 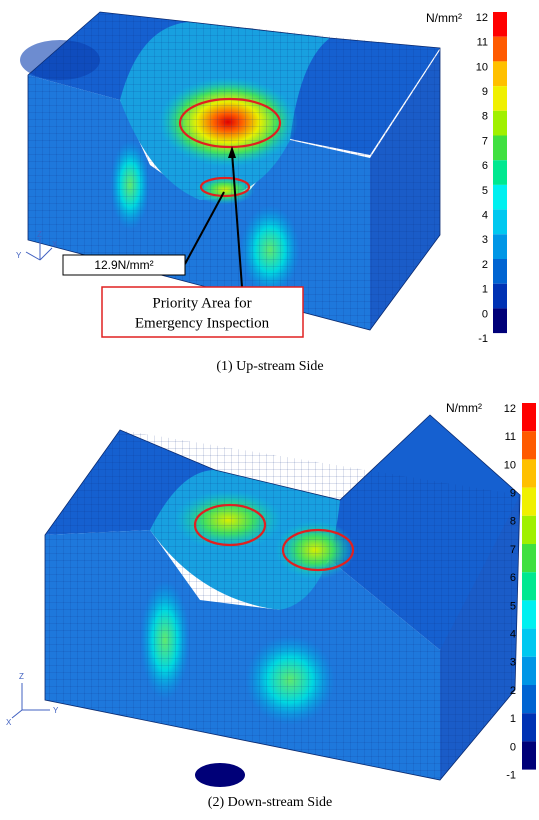 I want to click on priority-box, so click(x=202, y=312).